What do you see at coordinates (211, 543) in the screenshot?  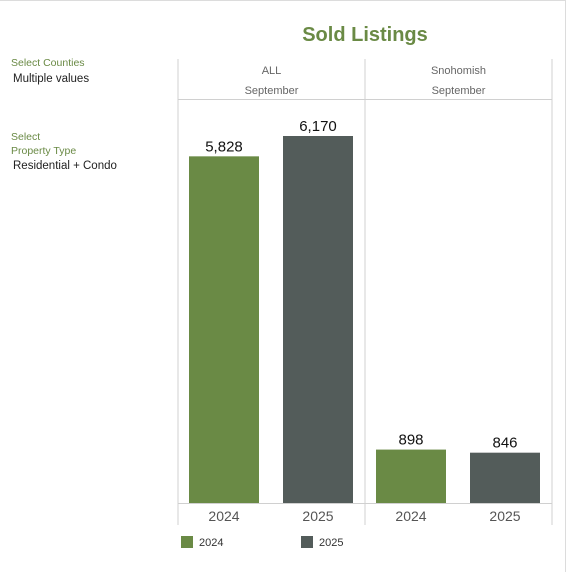 I see `legend-label-2024: 2024` at bounding box center [211, 543].